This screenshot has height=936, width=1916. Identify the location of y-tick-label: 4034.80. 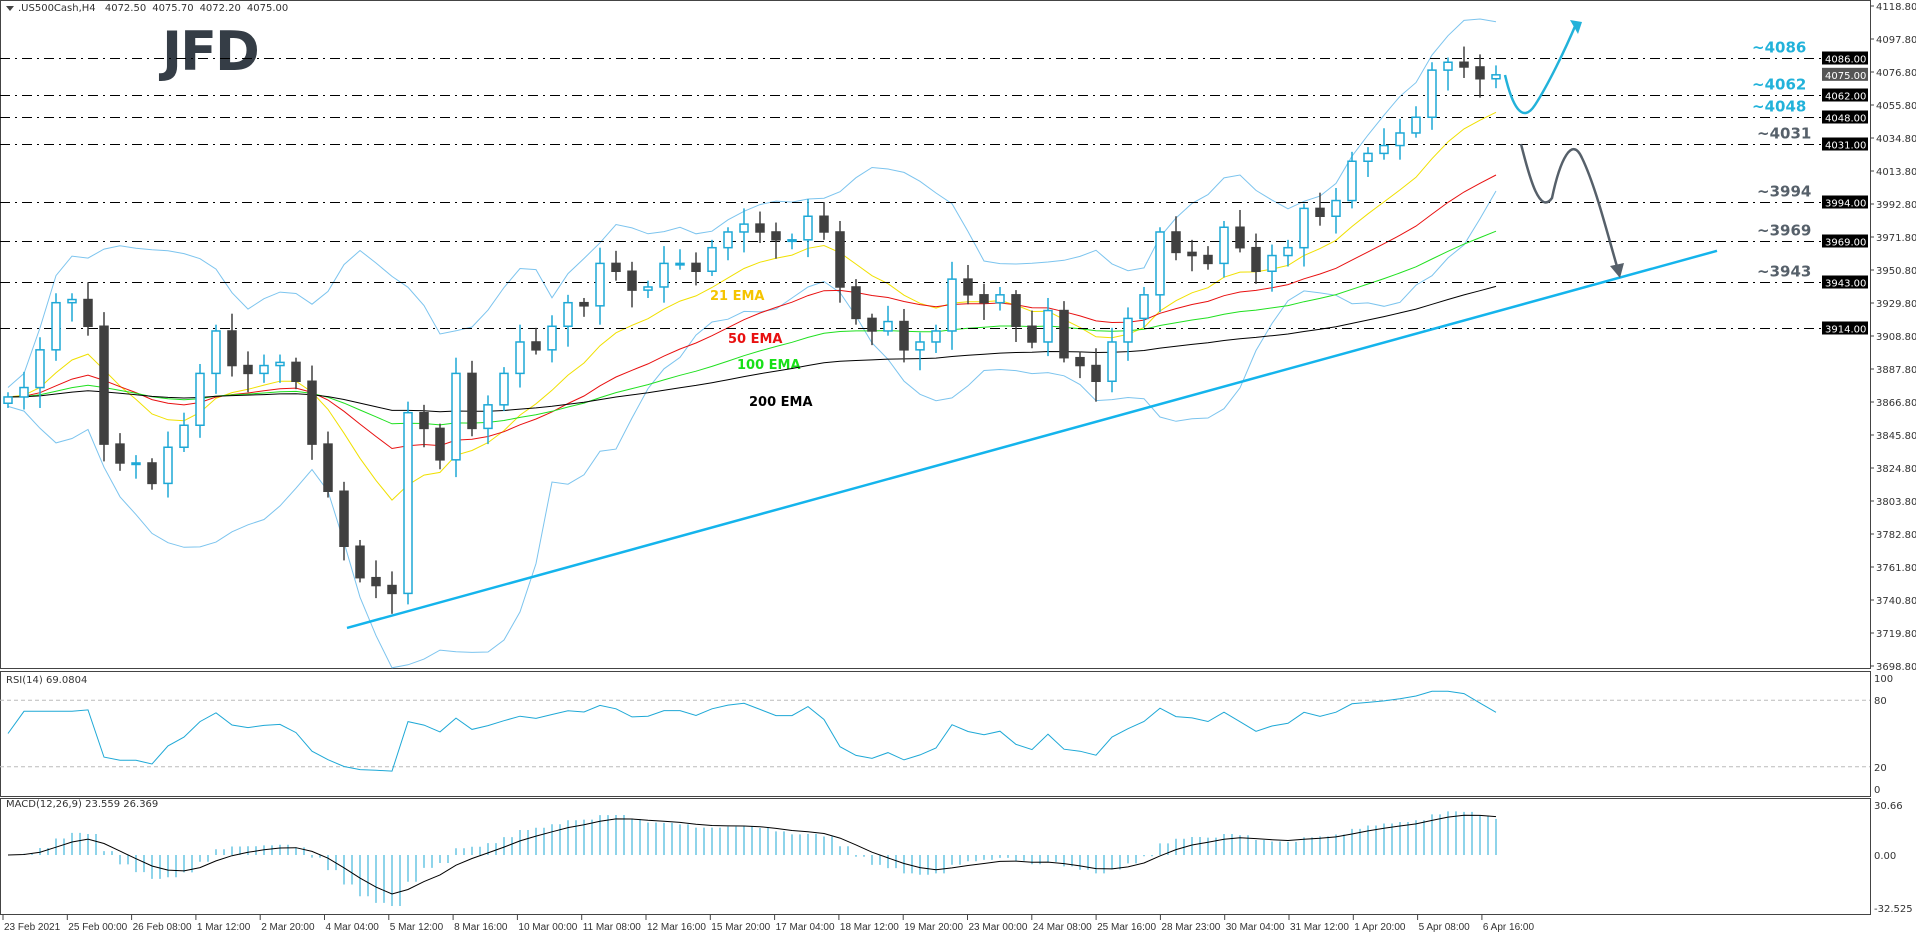
(1896, 139).